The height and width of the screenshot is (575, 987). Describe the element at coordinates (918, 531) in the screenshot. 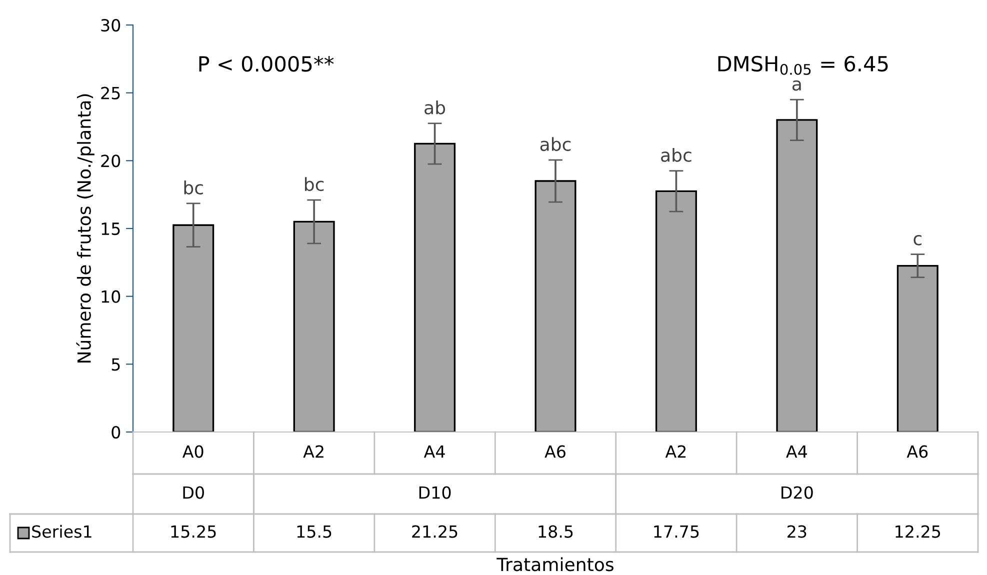

I see `data-label: 12.25` at that location.